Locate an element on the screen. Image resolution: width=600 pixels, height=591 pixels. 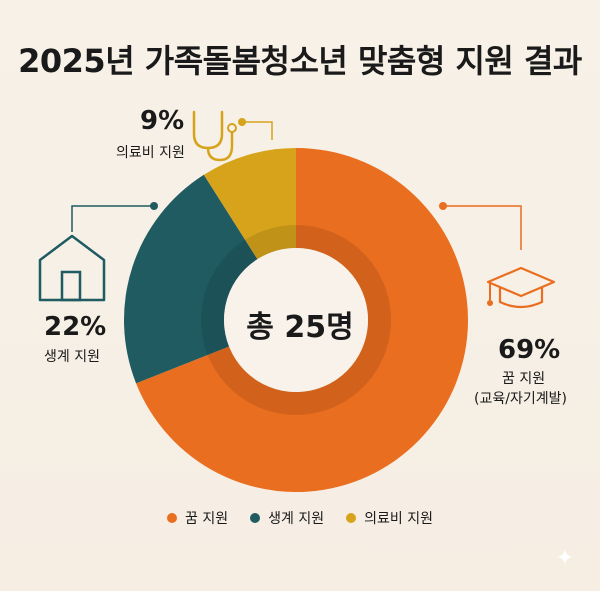
living-leader-line is located at coordinates (112, 218).